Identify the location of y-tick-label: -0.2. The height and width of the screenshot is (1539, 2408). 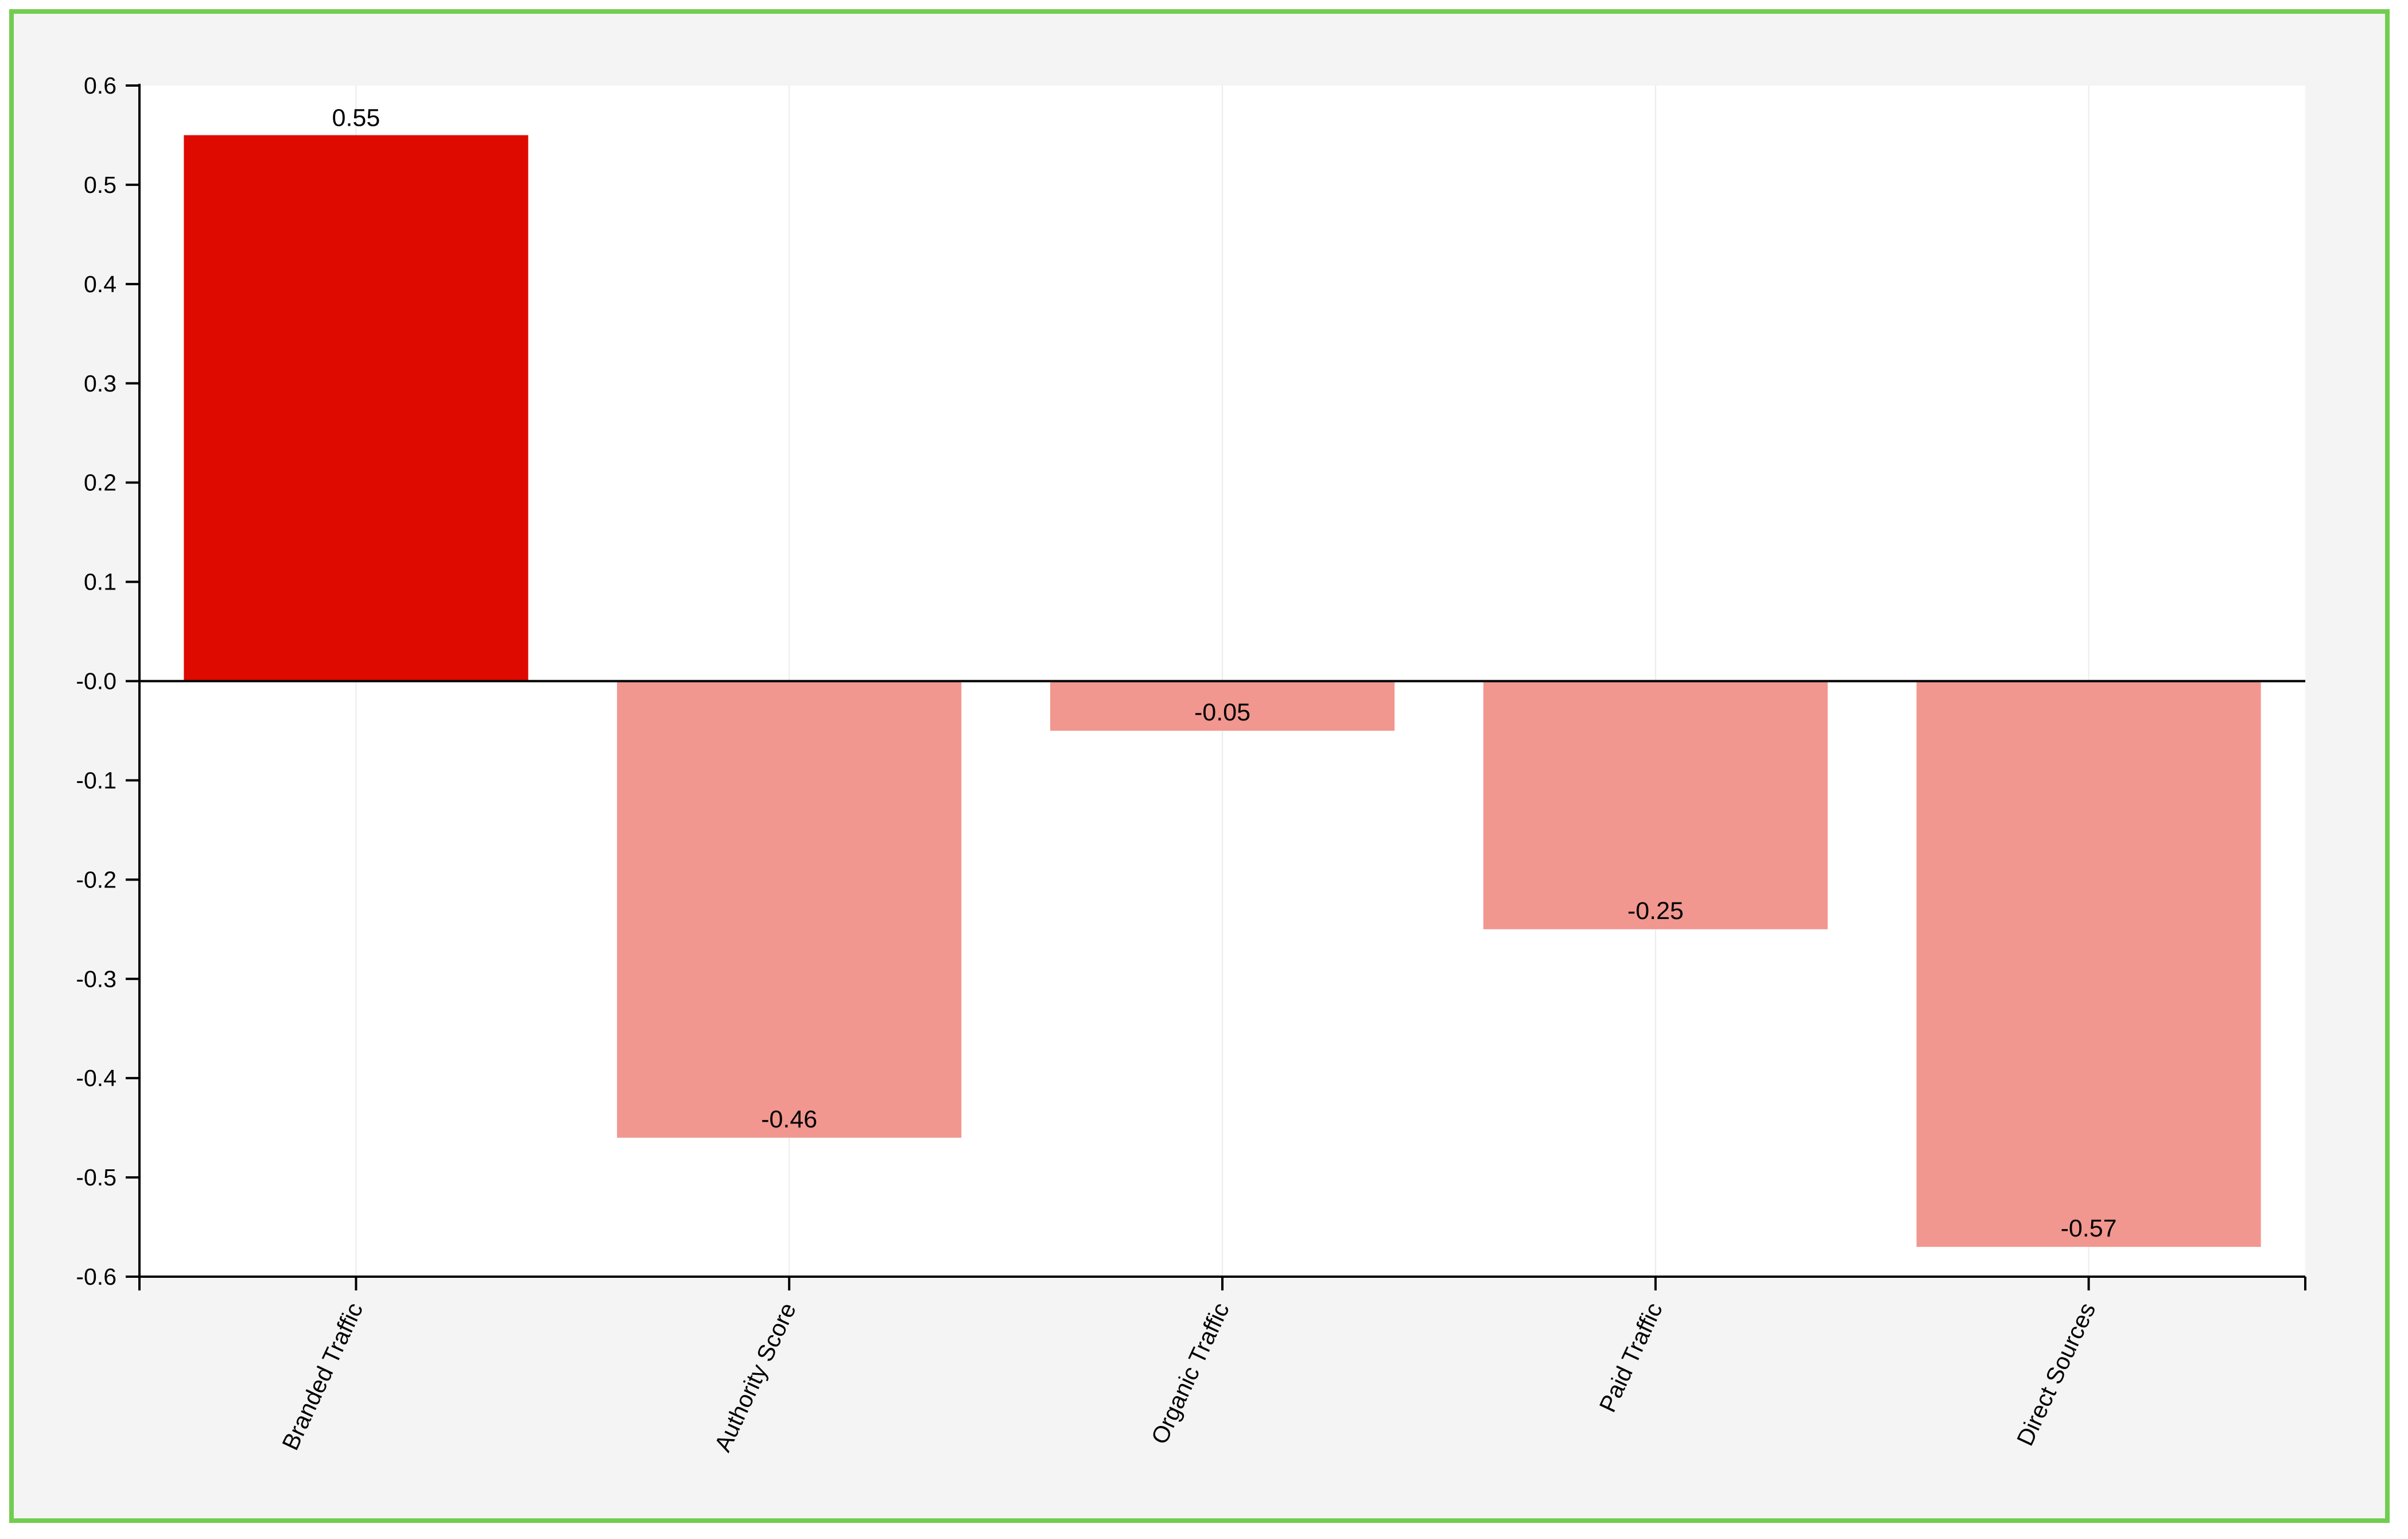
(96, 879).